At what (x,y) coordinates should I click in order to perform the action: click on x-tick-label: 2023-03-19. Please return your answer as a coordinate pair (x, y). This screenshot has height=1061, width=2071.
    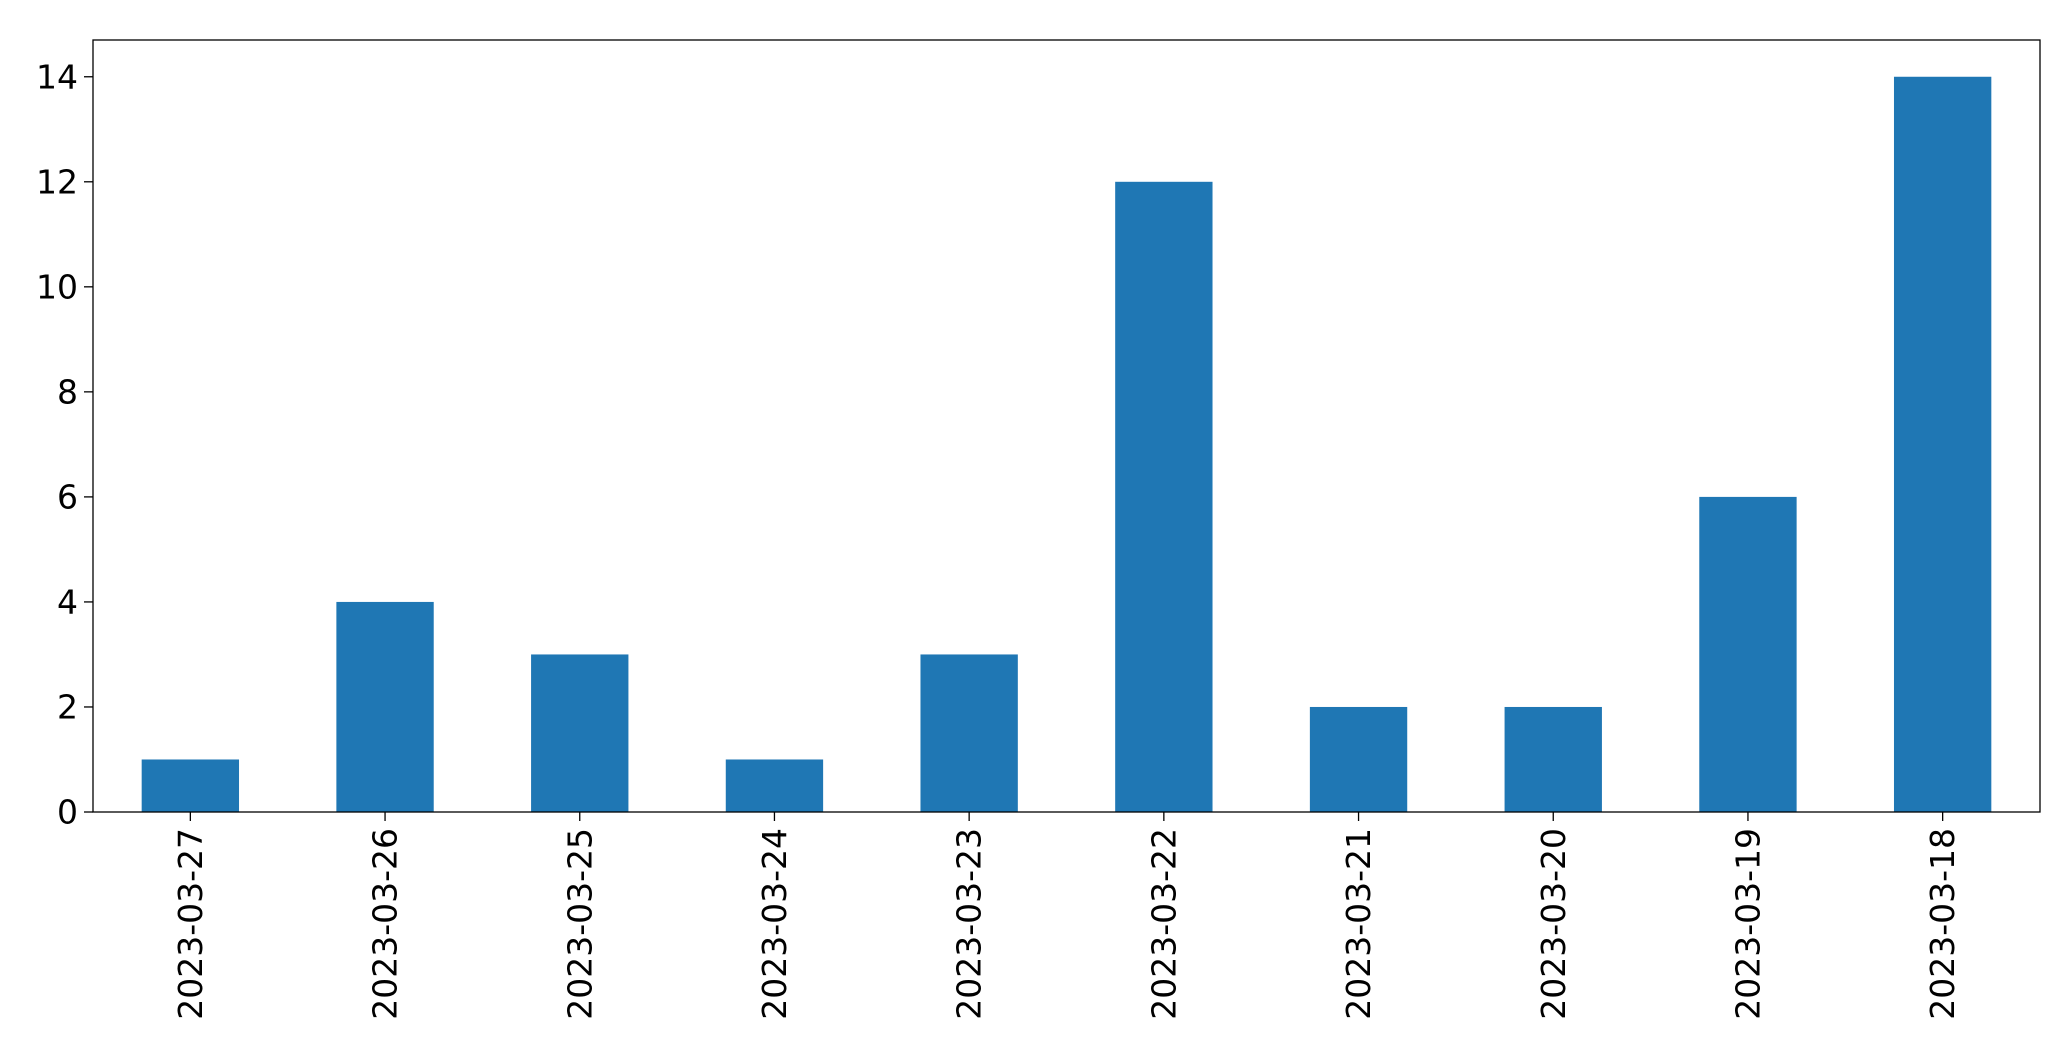
    Looking at the image, I should click on (1747, 924).